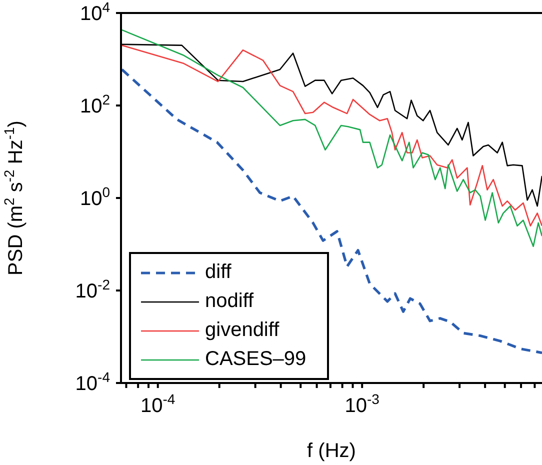 Image resolution: width=542 pixels, height=465 pixels. What do you see at coordinates (218, 272) in the screenshot?
I see `legend-label: diff` at bounding box center [218, 272].